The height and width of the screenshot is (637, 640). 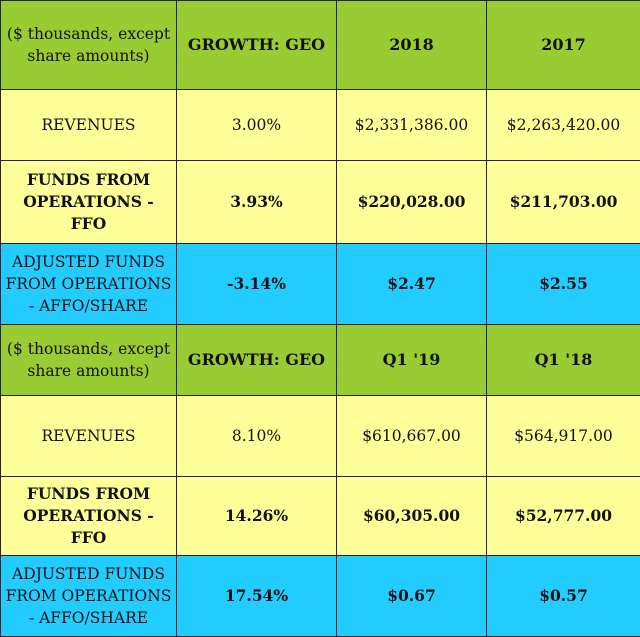 What do you see at coordinates (563, 516) in the screenshot?
I see `period-value: $52,777.00` at bounding box center [563, 516].